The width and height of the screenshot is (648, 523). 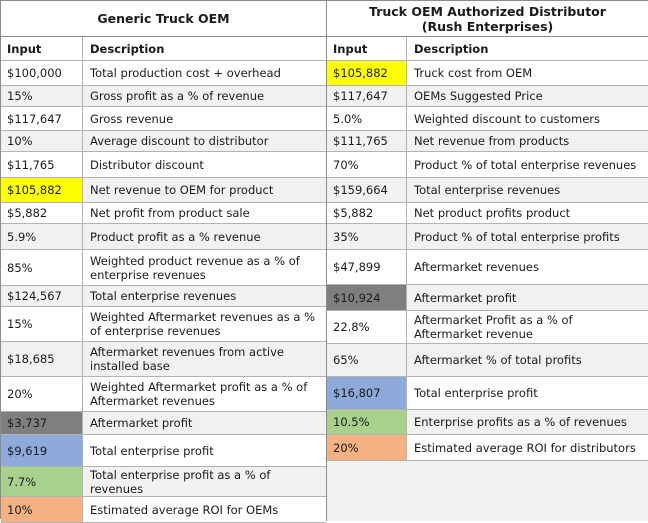 I want to click on description-cell: Product % of total enterprise profits, so click(x=517, y=236).